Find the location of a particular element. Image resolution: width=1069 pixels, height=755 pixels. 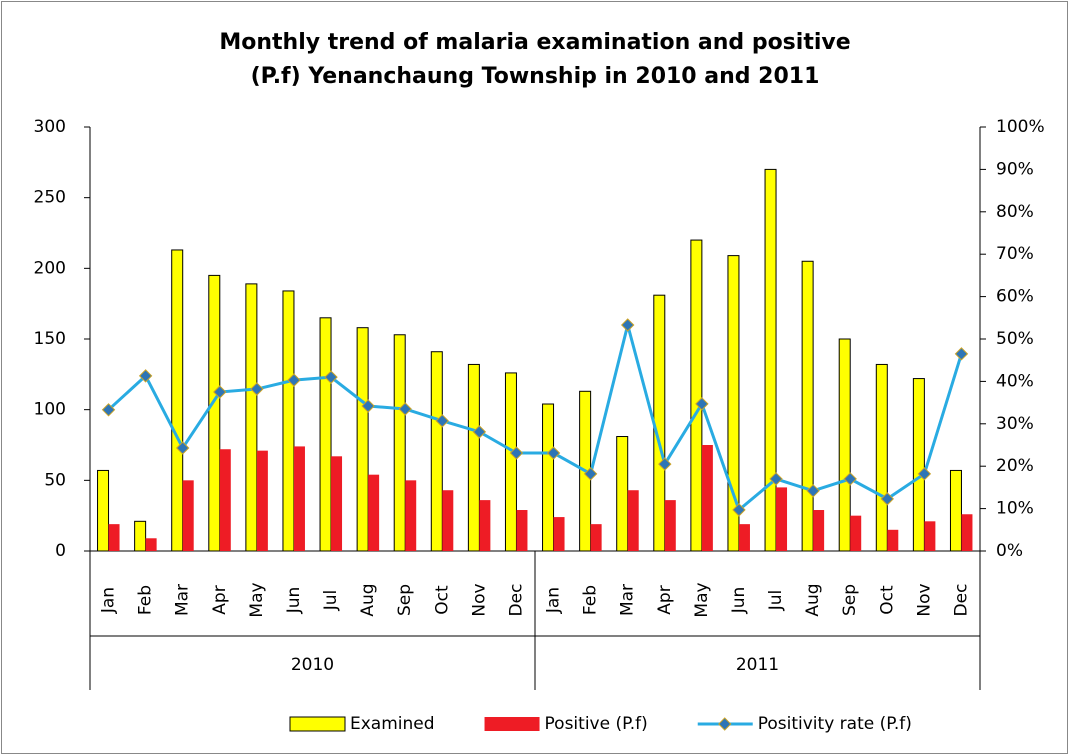

y2-tick-label: 70% is located at coordinates (1015, 254).